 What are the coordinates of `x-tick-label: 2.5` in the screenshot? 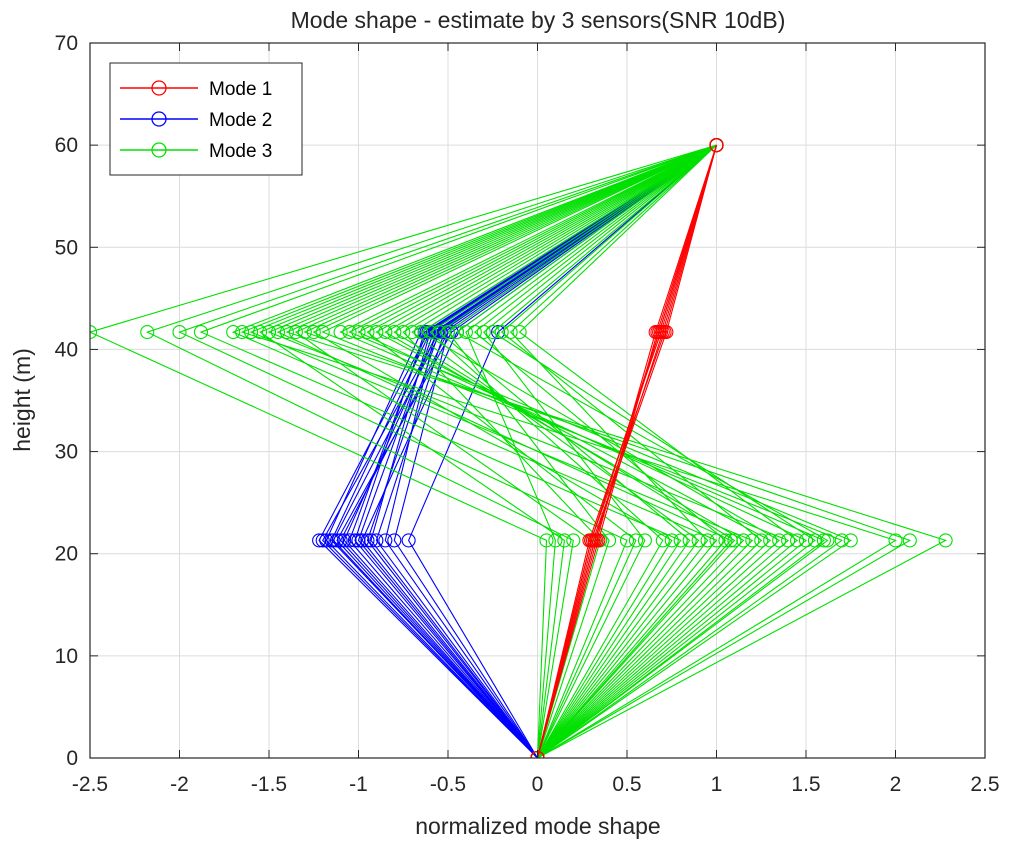 It's located at (984, 784).